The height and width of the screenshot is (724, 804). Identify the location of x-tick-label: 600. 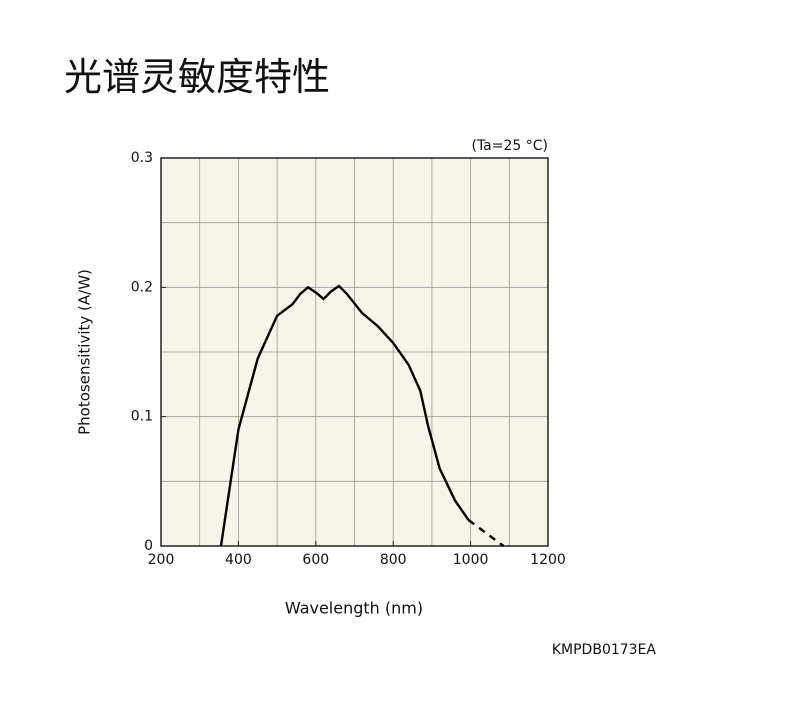
(315, 560).